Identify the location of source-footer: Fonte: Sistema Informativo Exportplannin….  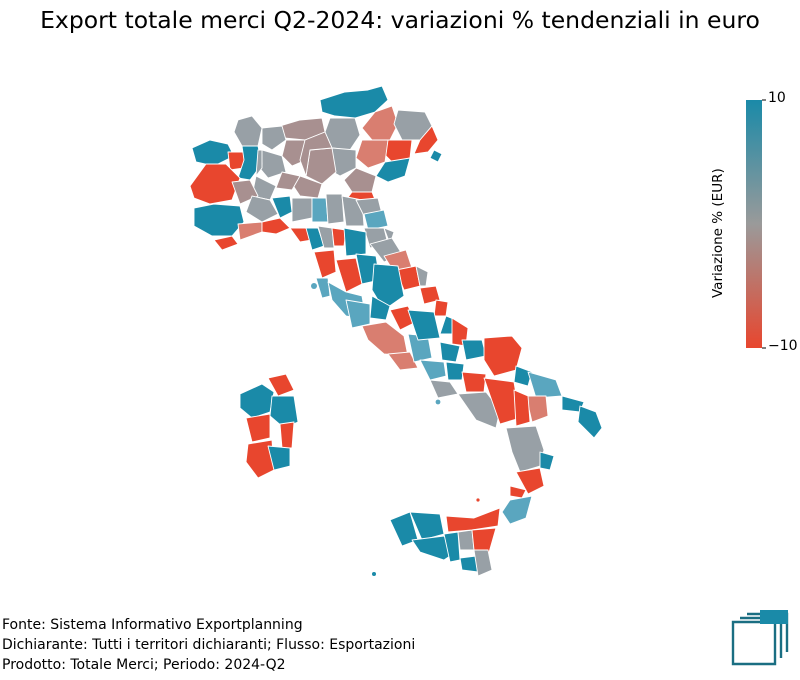
(208, 645).